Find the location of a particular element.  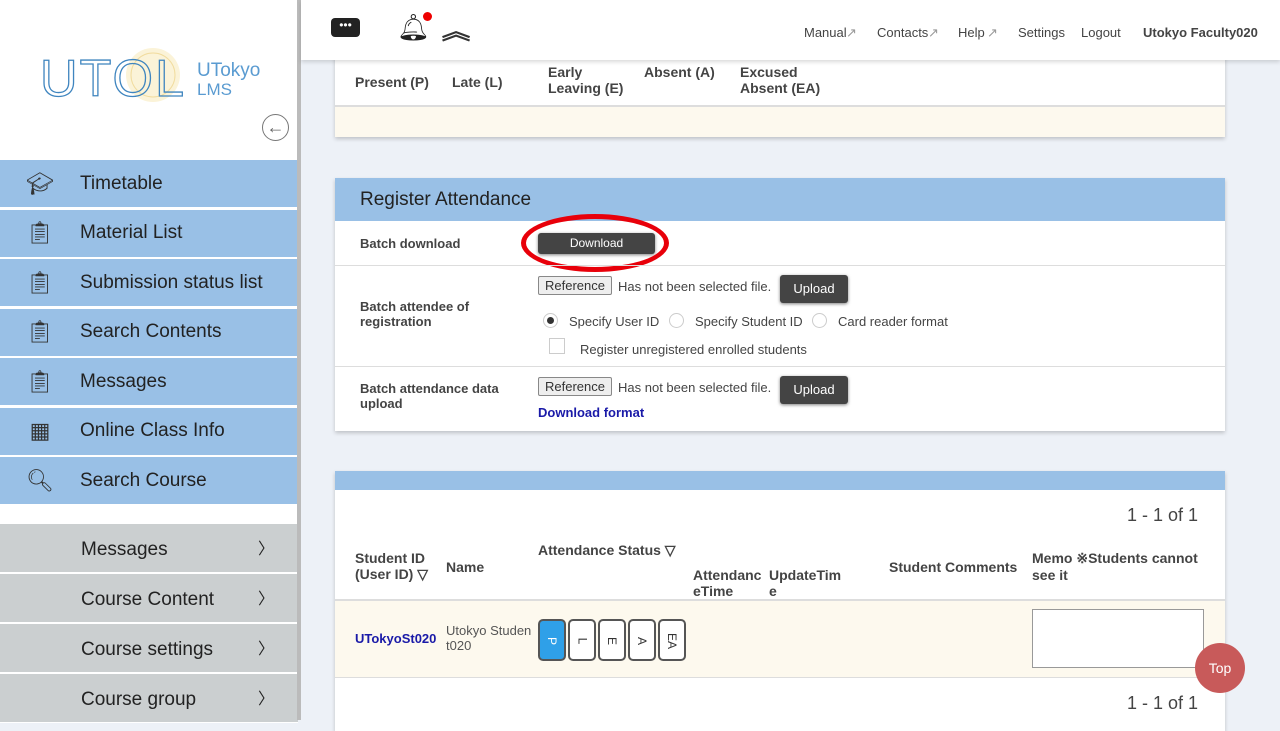

batch-upload-label: Batch attendance data upload is located at coordinates (429, 396).